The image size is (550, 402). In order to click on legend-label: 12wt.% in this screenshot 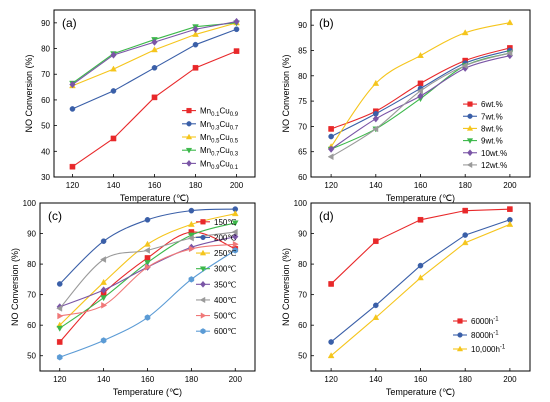, I will do `click(494, 165)`.